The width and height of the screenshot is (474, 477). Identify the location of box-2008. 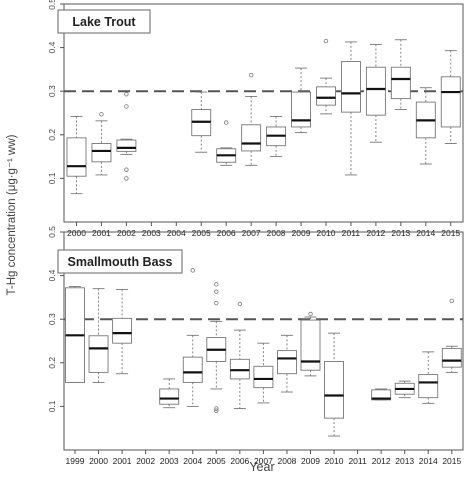
(276, 137).